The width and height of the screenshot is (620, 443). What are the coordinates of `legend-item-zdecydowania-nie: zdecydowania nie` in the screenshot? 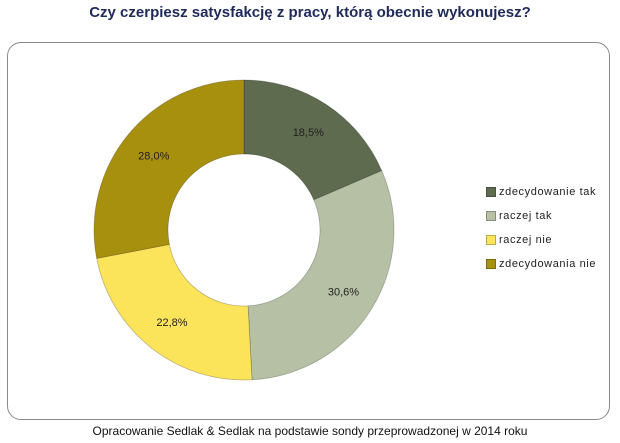 It's located at (541, 264).